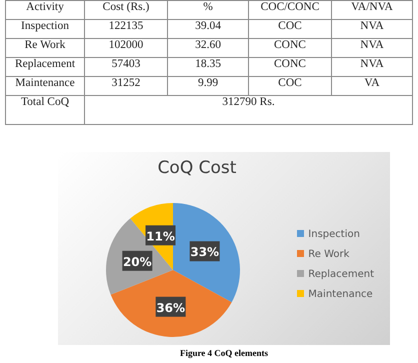 Image resolution: width=418 pixels, height=363 pixels. Describe the element at coordinates (126, 67) in the screenshot. I see `text: 57403` at that location.